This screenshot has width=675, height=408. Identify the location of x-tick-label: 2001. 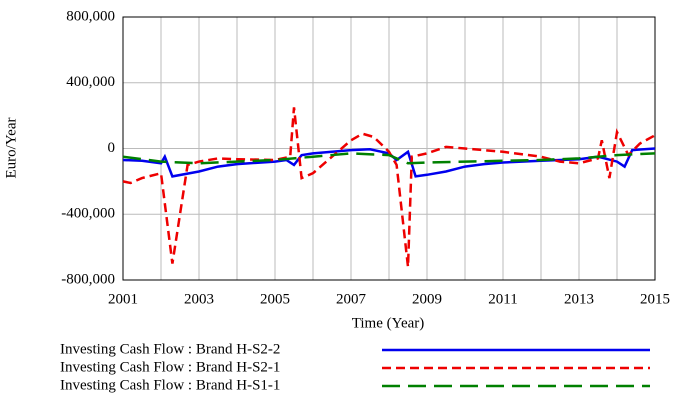
(123, 299).